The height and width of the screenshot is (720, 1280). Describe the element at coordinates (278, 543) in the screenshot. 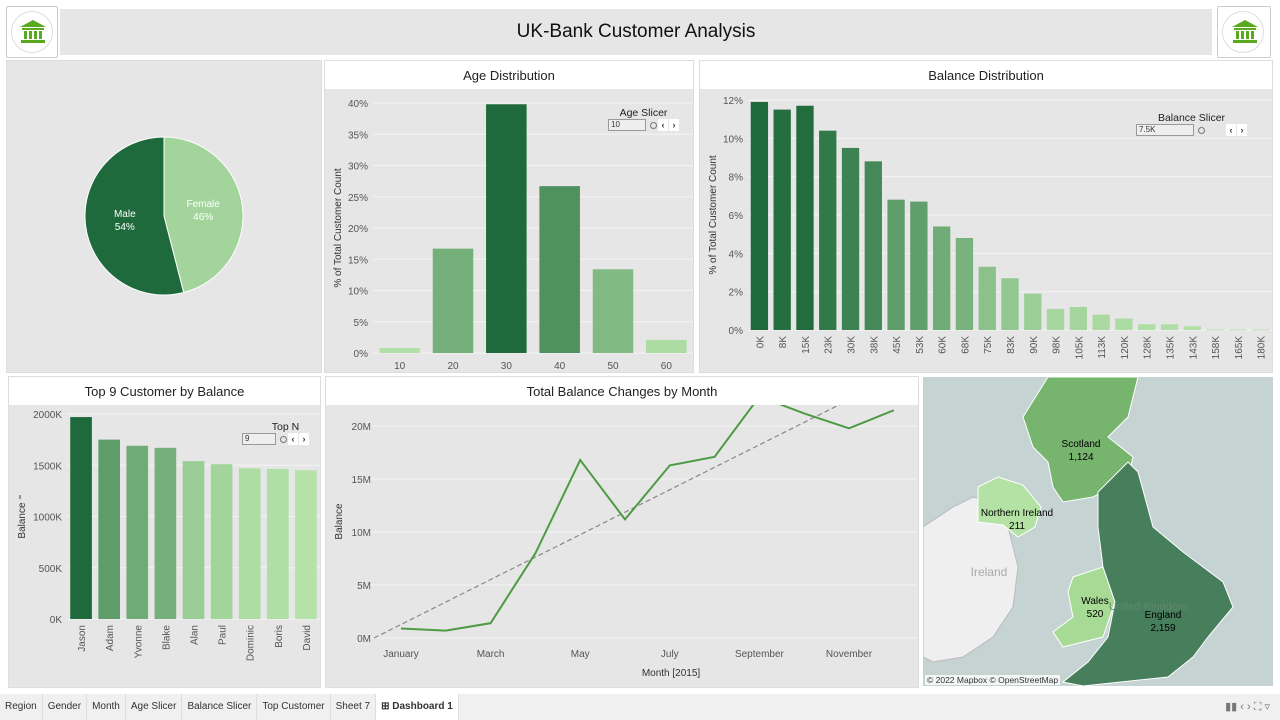

I see `bar-boris` at that location.